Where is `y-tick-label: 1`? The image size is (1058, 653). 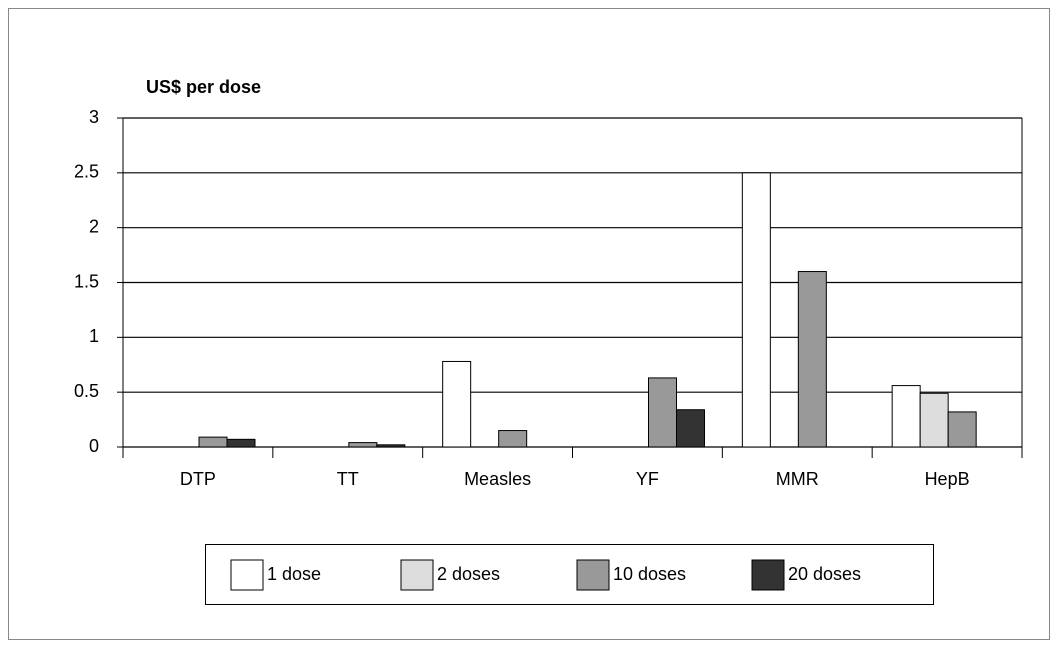 y-tick-label: 1 is located at coordinates (94, 336).